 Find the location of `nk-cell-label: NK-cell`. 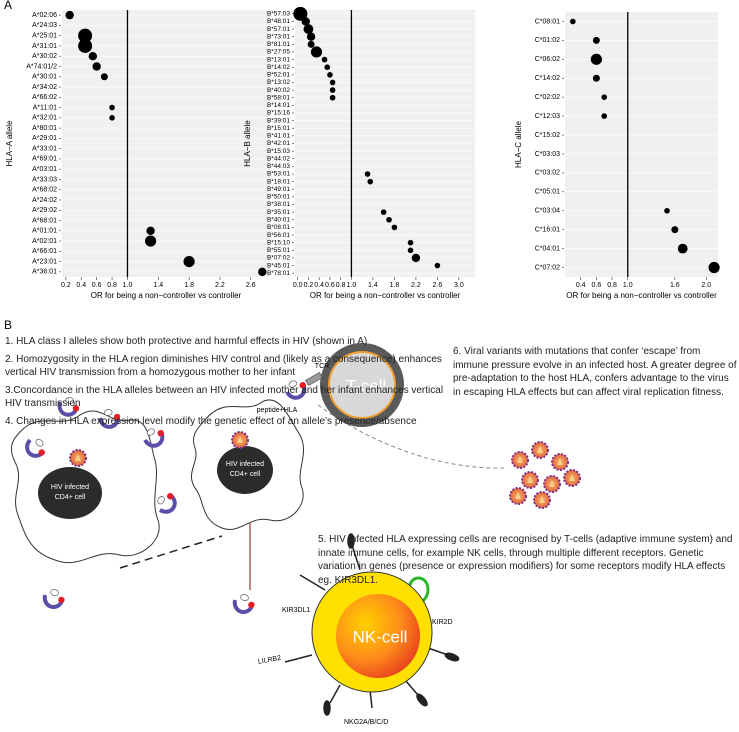

nk-cell-label: NK-cell is located at coordinates (380, 636).